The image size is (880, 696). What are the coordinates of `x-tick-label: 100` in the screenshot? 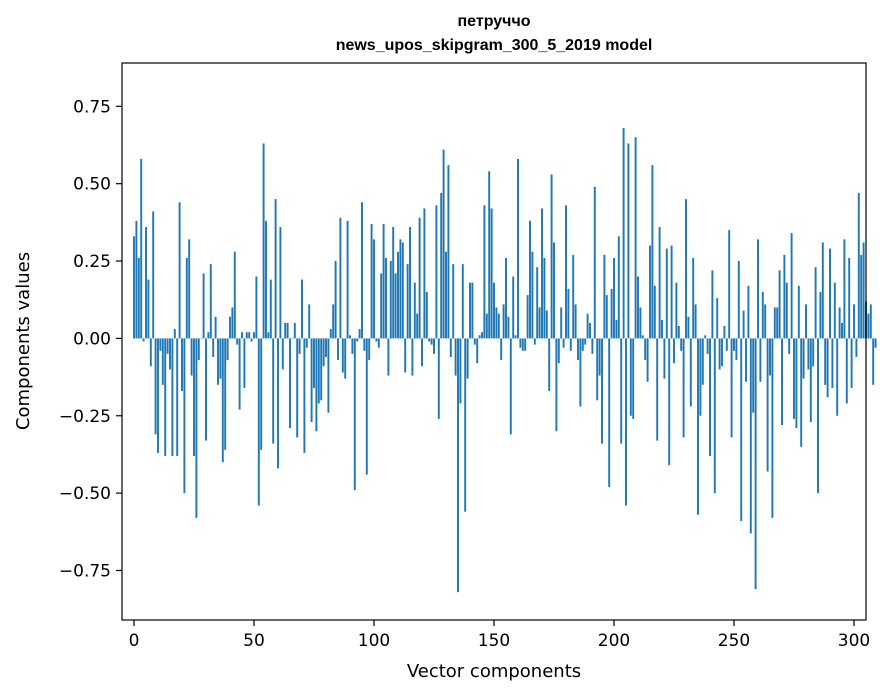 It's located at (374, 641).